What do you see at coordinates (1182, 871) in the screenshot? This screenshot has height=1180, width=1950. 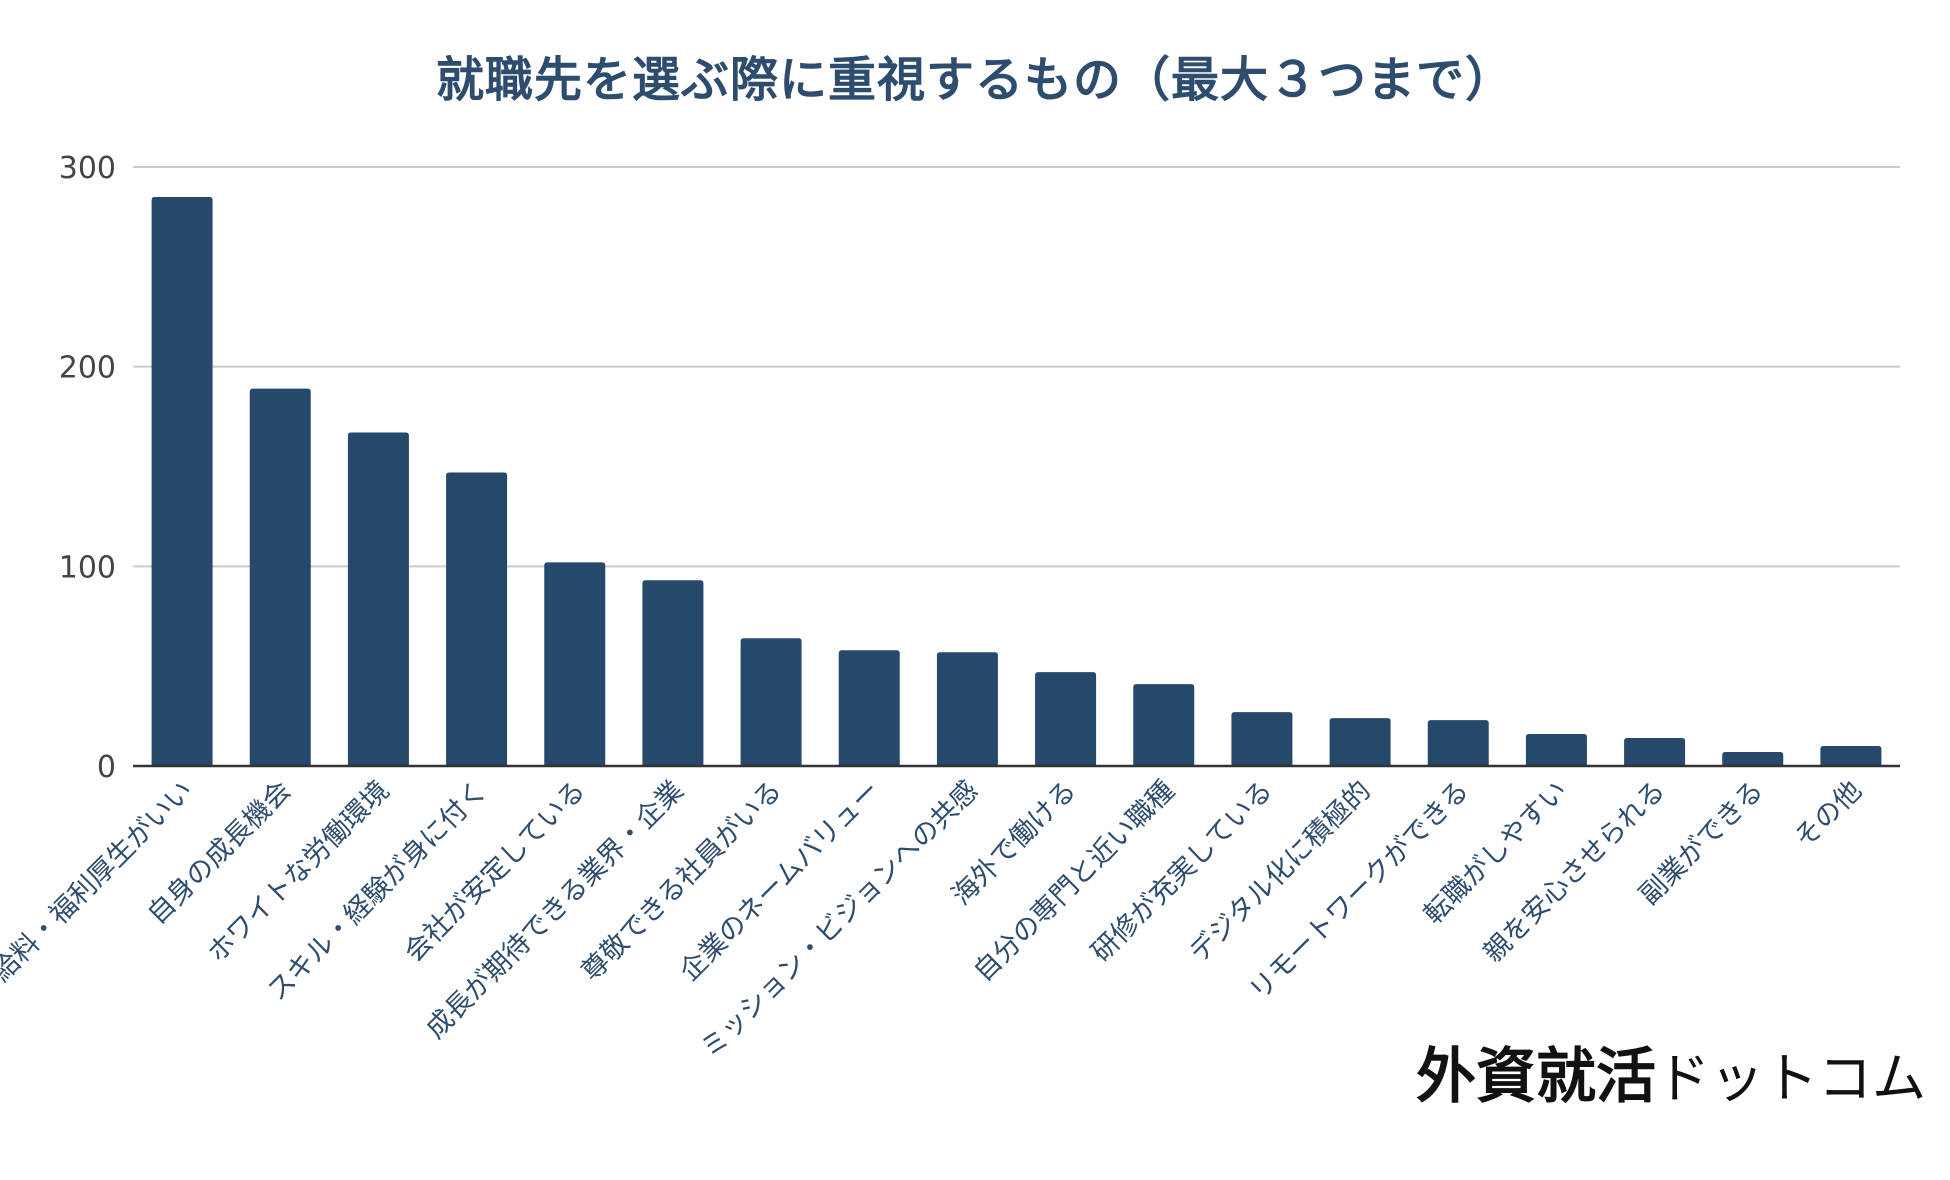 I see `x-tick-label: 研修が充実している` at bounding box center [1182, 871].